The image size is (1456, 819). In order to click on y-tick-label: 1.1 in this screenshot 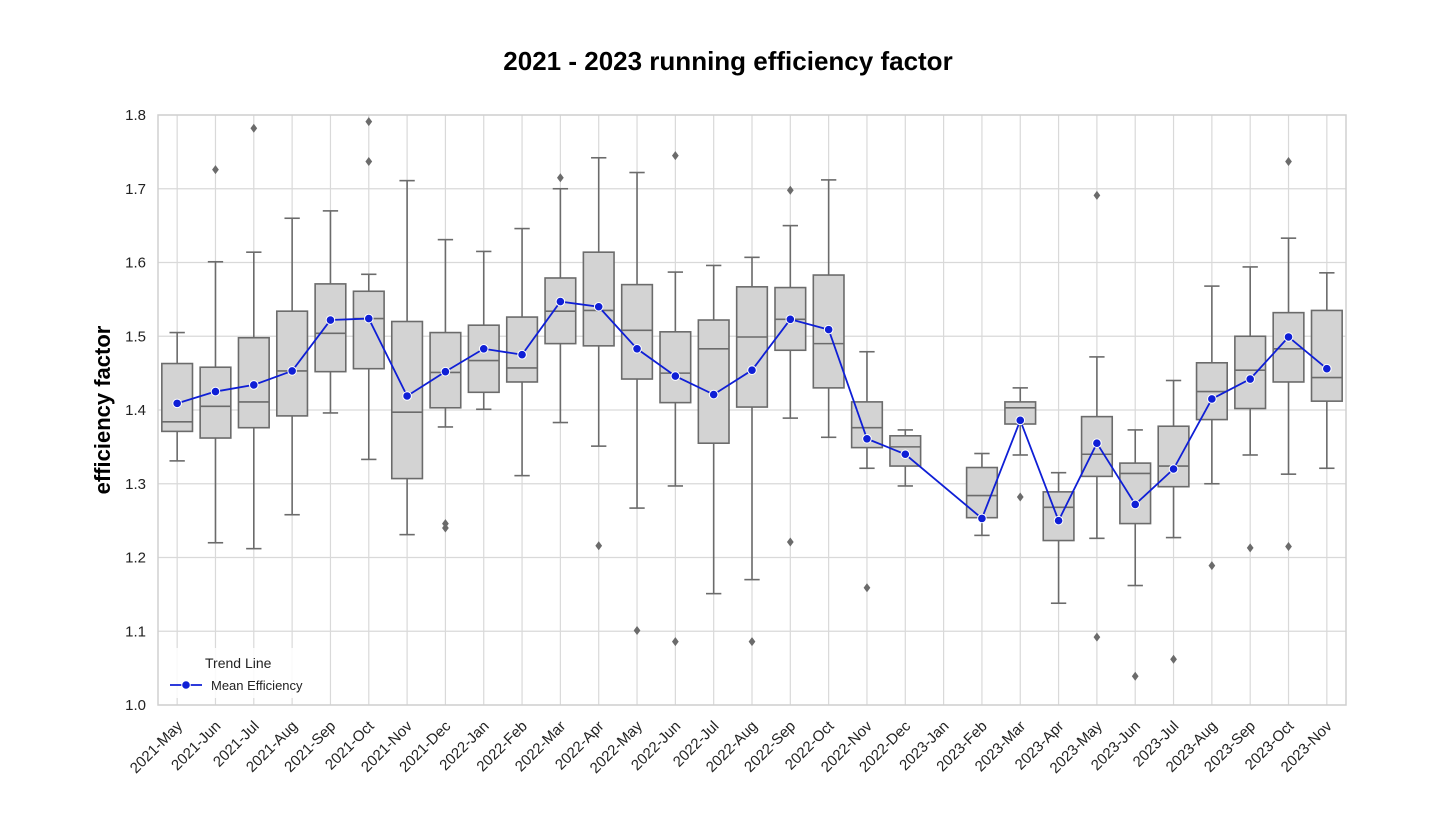, I will do `click(135, 631)`.